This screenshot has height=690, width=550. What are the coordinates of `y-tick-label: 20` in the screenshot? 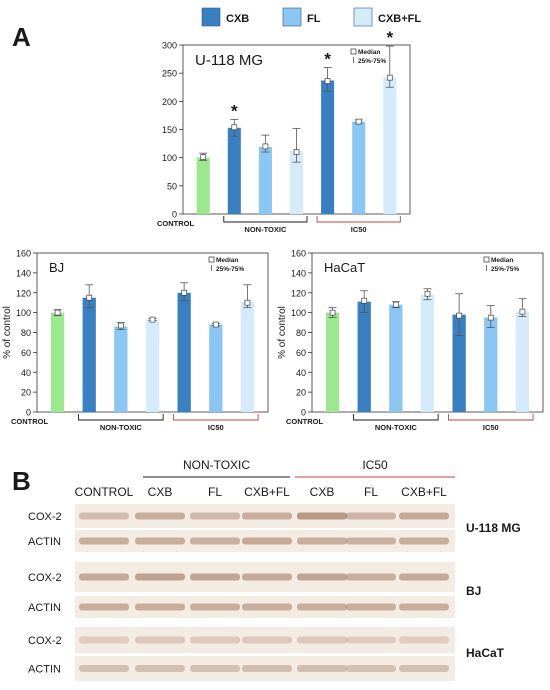 It's located at (301, 393).